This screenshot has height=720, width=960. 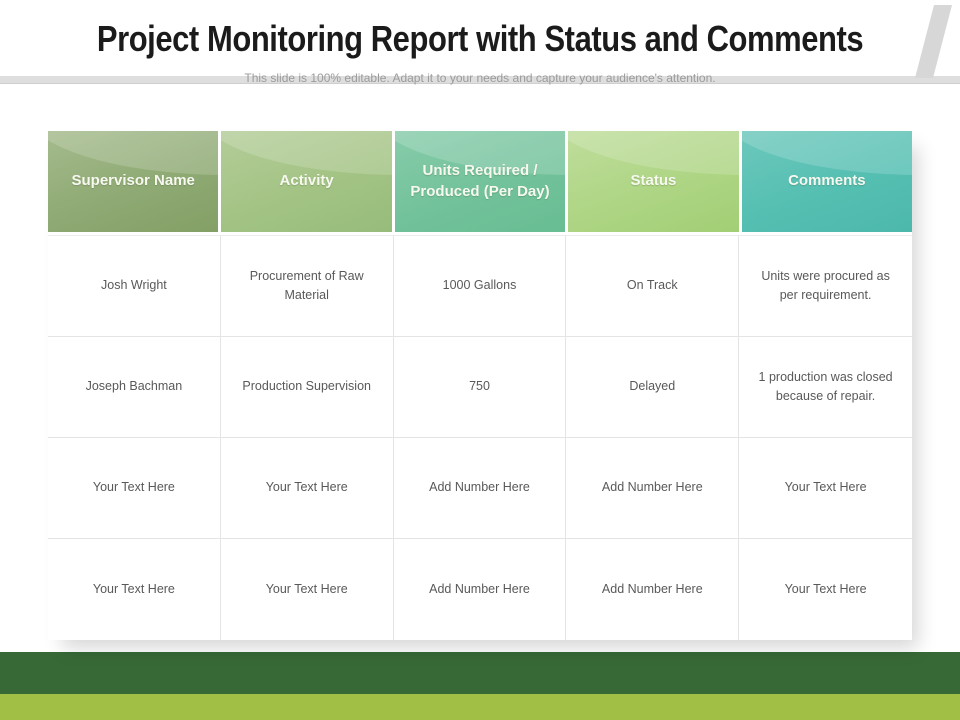 I want to click on header-cell-supervisor-name: Supervisor Name, so click(x=133, y=181).